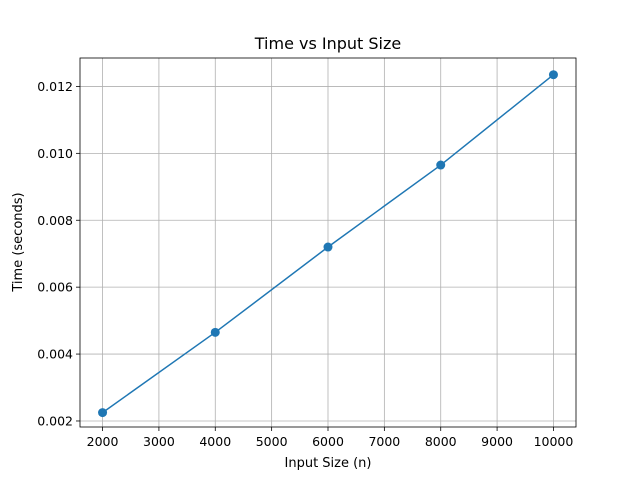 The height and width of the screenshot is (480, 640). Describe the element at coordinates (328, 441) in the screenshot. I see `x-tick-label: 6000` at that location.